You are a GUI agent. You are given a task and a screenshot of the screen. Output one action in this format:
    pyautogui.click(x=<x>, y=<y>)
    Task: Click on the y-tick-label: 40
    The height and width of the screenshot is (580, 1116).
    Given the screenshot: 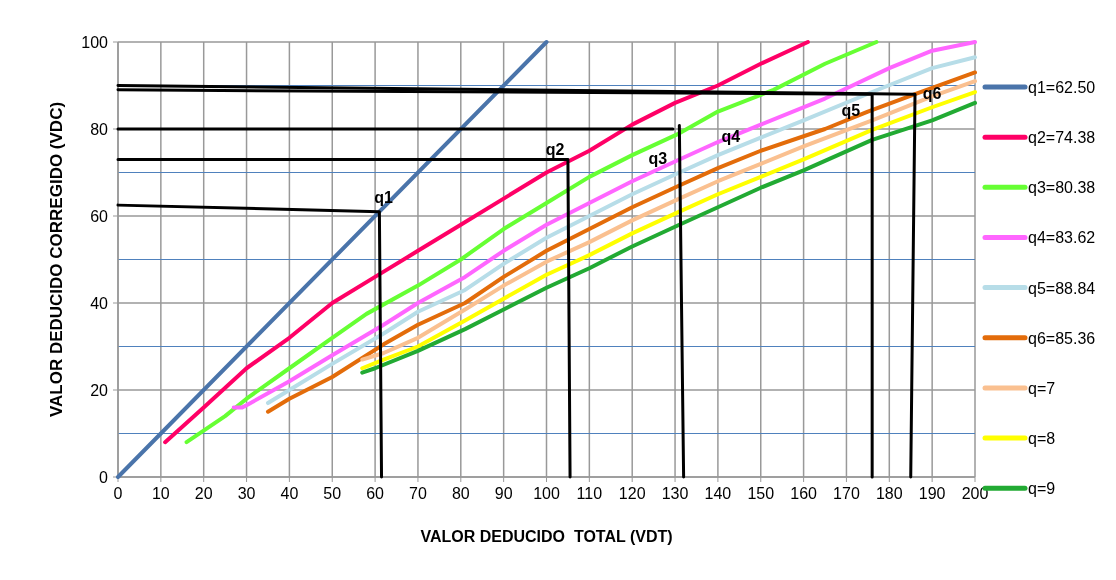 What is the action you would take?
    pyautogui.click(x=99, y=303)
    